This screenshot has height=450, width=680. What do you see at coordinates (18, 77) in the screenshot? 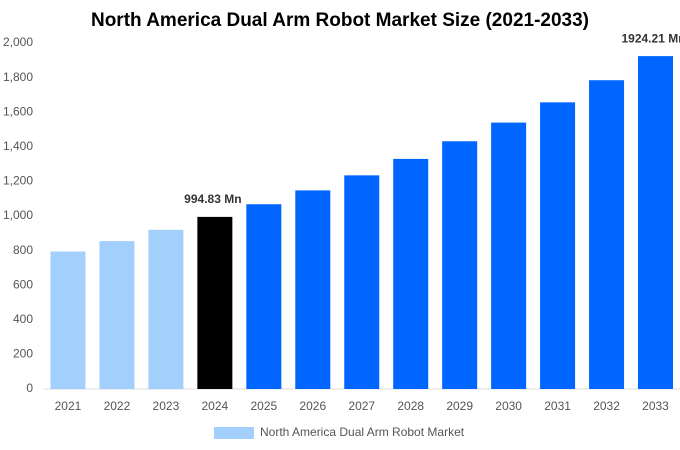
I see `y-tick-label: 1,800` at bounding box center [18, 77].